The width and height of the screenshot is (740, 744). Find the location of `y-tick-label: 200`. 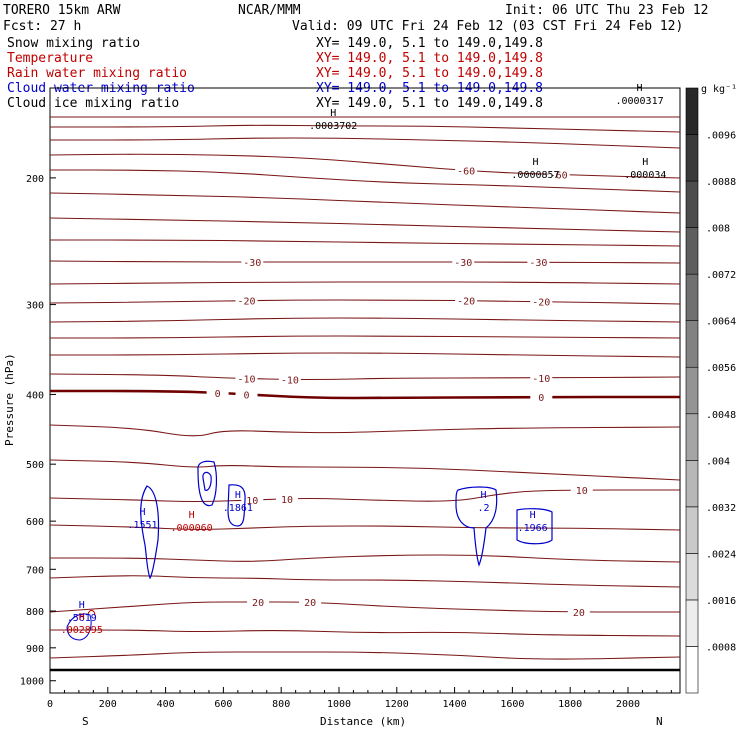

y-tick-label: 200 is located at coordinates (35, 179).